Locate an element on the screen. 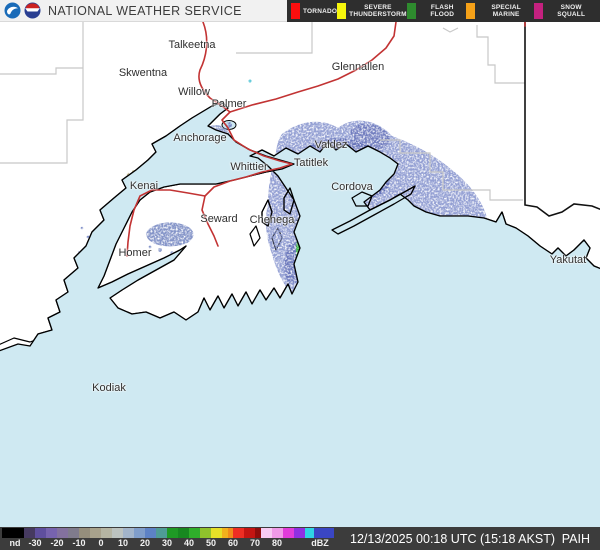  warning-legend-item: SNOW SQUALL is located at coordinates (565, 11).